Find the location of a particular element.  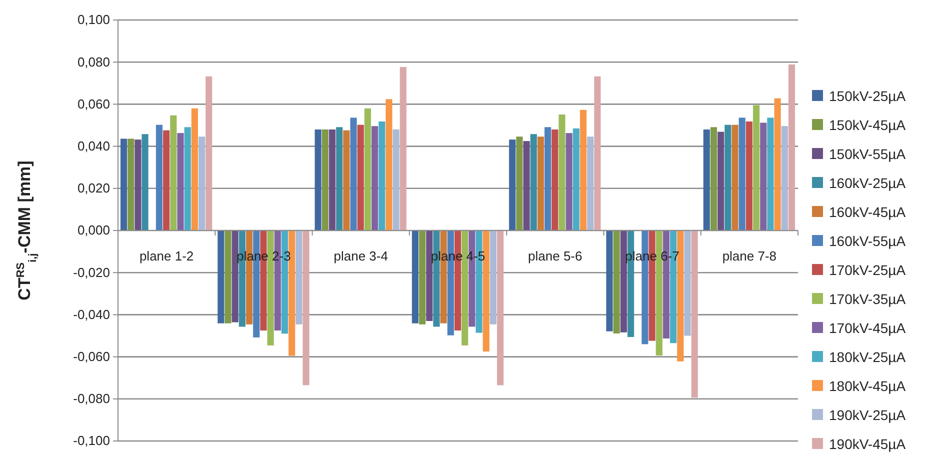

legend-label: 180kV-25µA is located at coordinates (867, 357).